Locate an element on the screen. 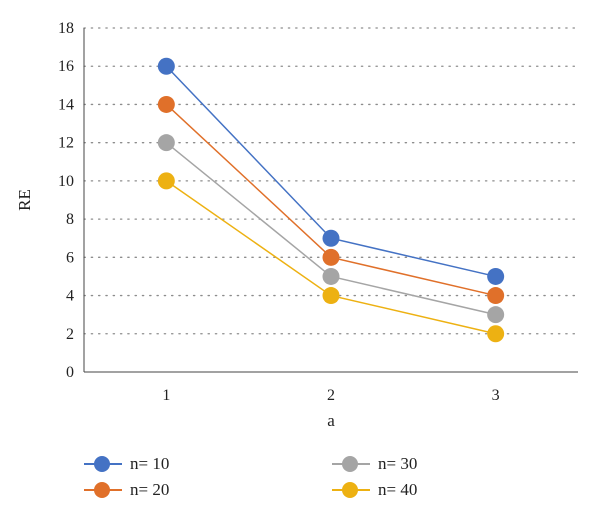 This screenshot has width=600, height=518. y-tick-labels: 0 2 4 6 8 10 12 14 16 18 is located at coordinates (66, 200).